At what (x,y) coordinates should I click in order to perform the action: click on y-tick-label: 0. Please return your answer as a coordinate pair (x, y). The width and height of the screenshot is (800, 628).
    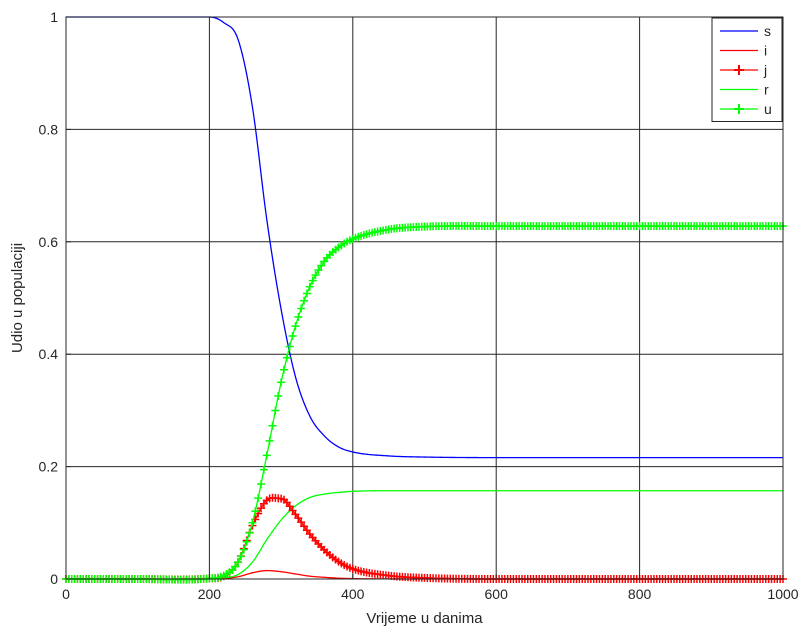
    Looking at the image, I should click on (54, 579).